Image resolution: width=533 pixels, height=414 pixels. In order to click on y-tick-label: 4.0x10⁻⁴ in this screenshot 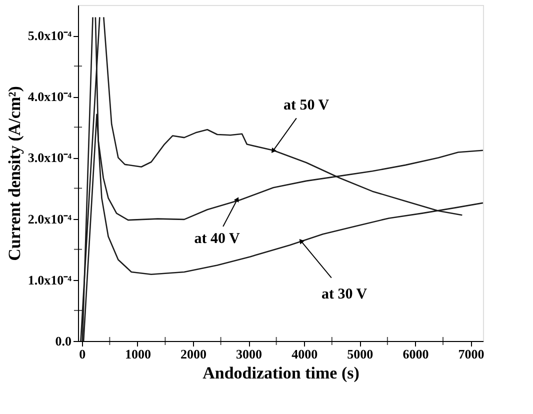, I will do `click(50, 96)`.